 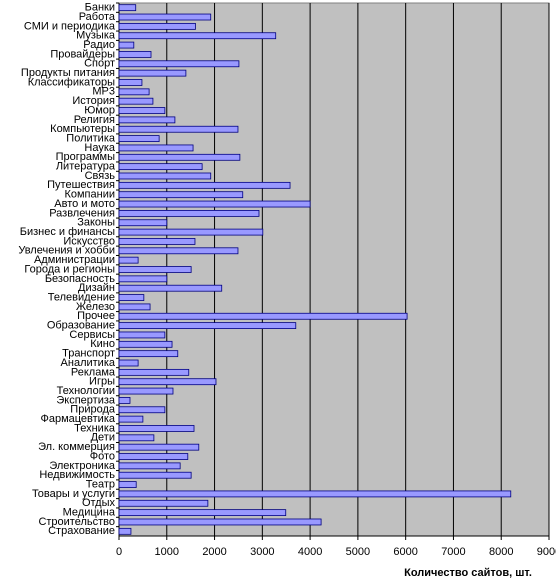 I want to click on y-tick-label: Классификаторы, so click(x=71, y=82).